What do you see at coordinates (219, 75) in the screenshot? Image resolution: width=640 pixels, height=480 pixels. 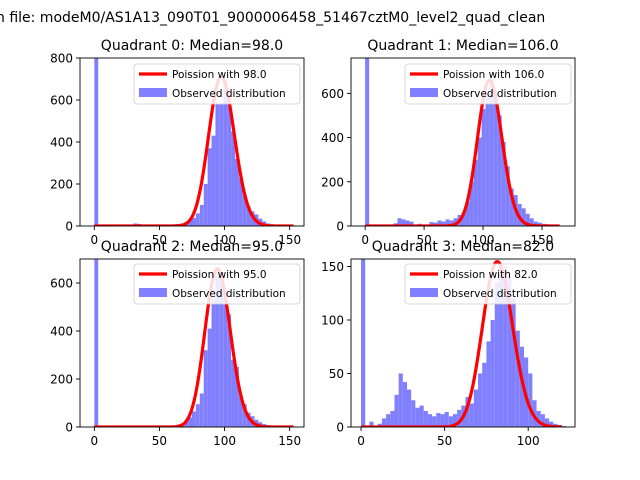 I see `legend-entry-poisson: Poission with 98.0` at bounding box center [219, 75].